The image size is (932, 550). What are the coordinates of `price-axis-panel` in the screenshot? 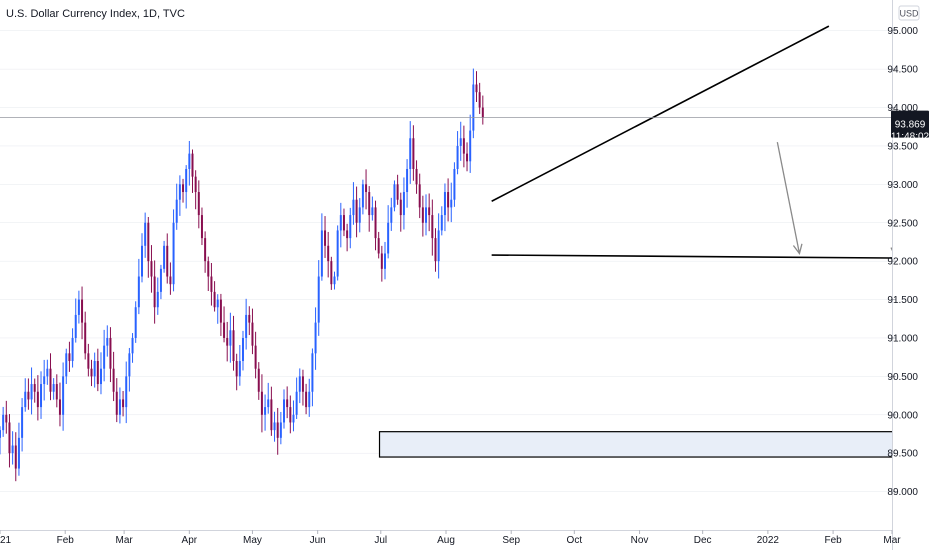 It's located at (912, 275).